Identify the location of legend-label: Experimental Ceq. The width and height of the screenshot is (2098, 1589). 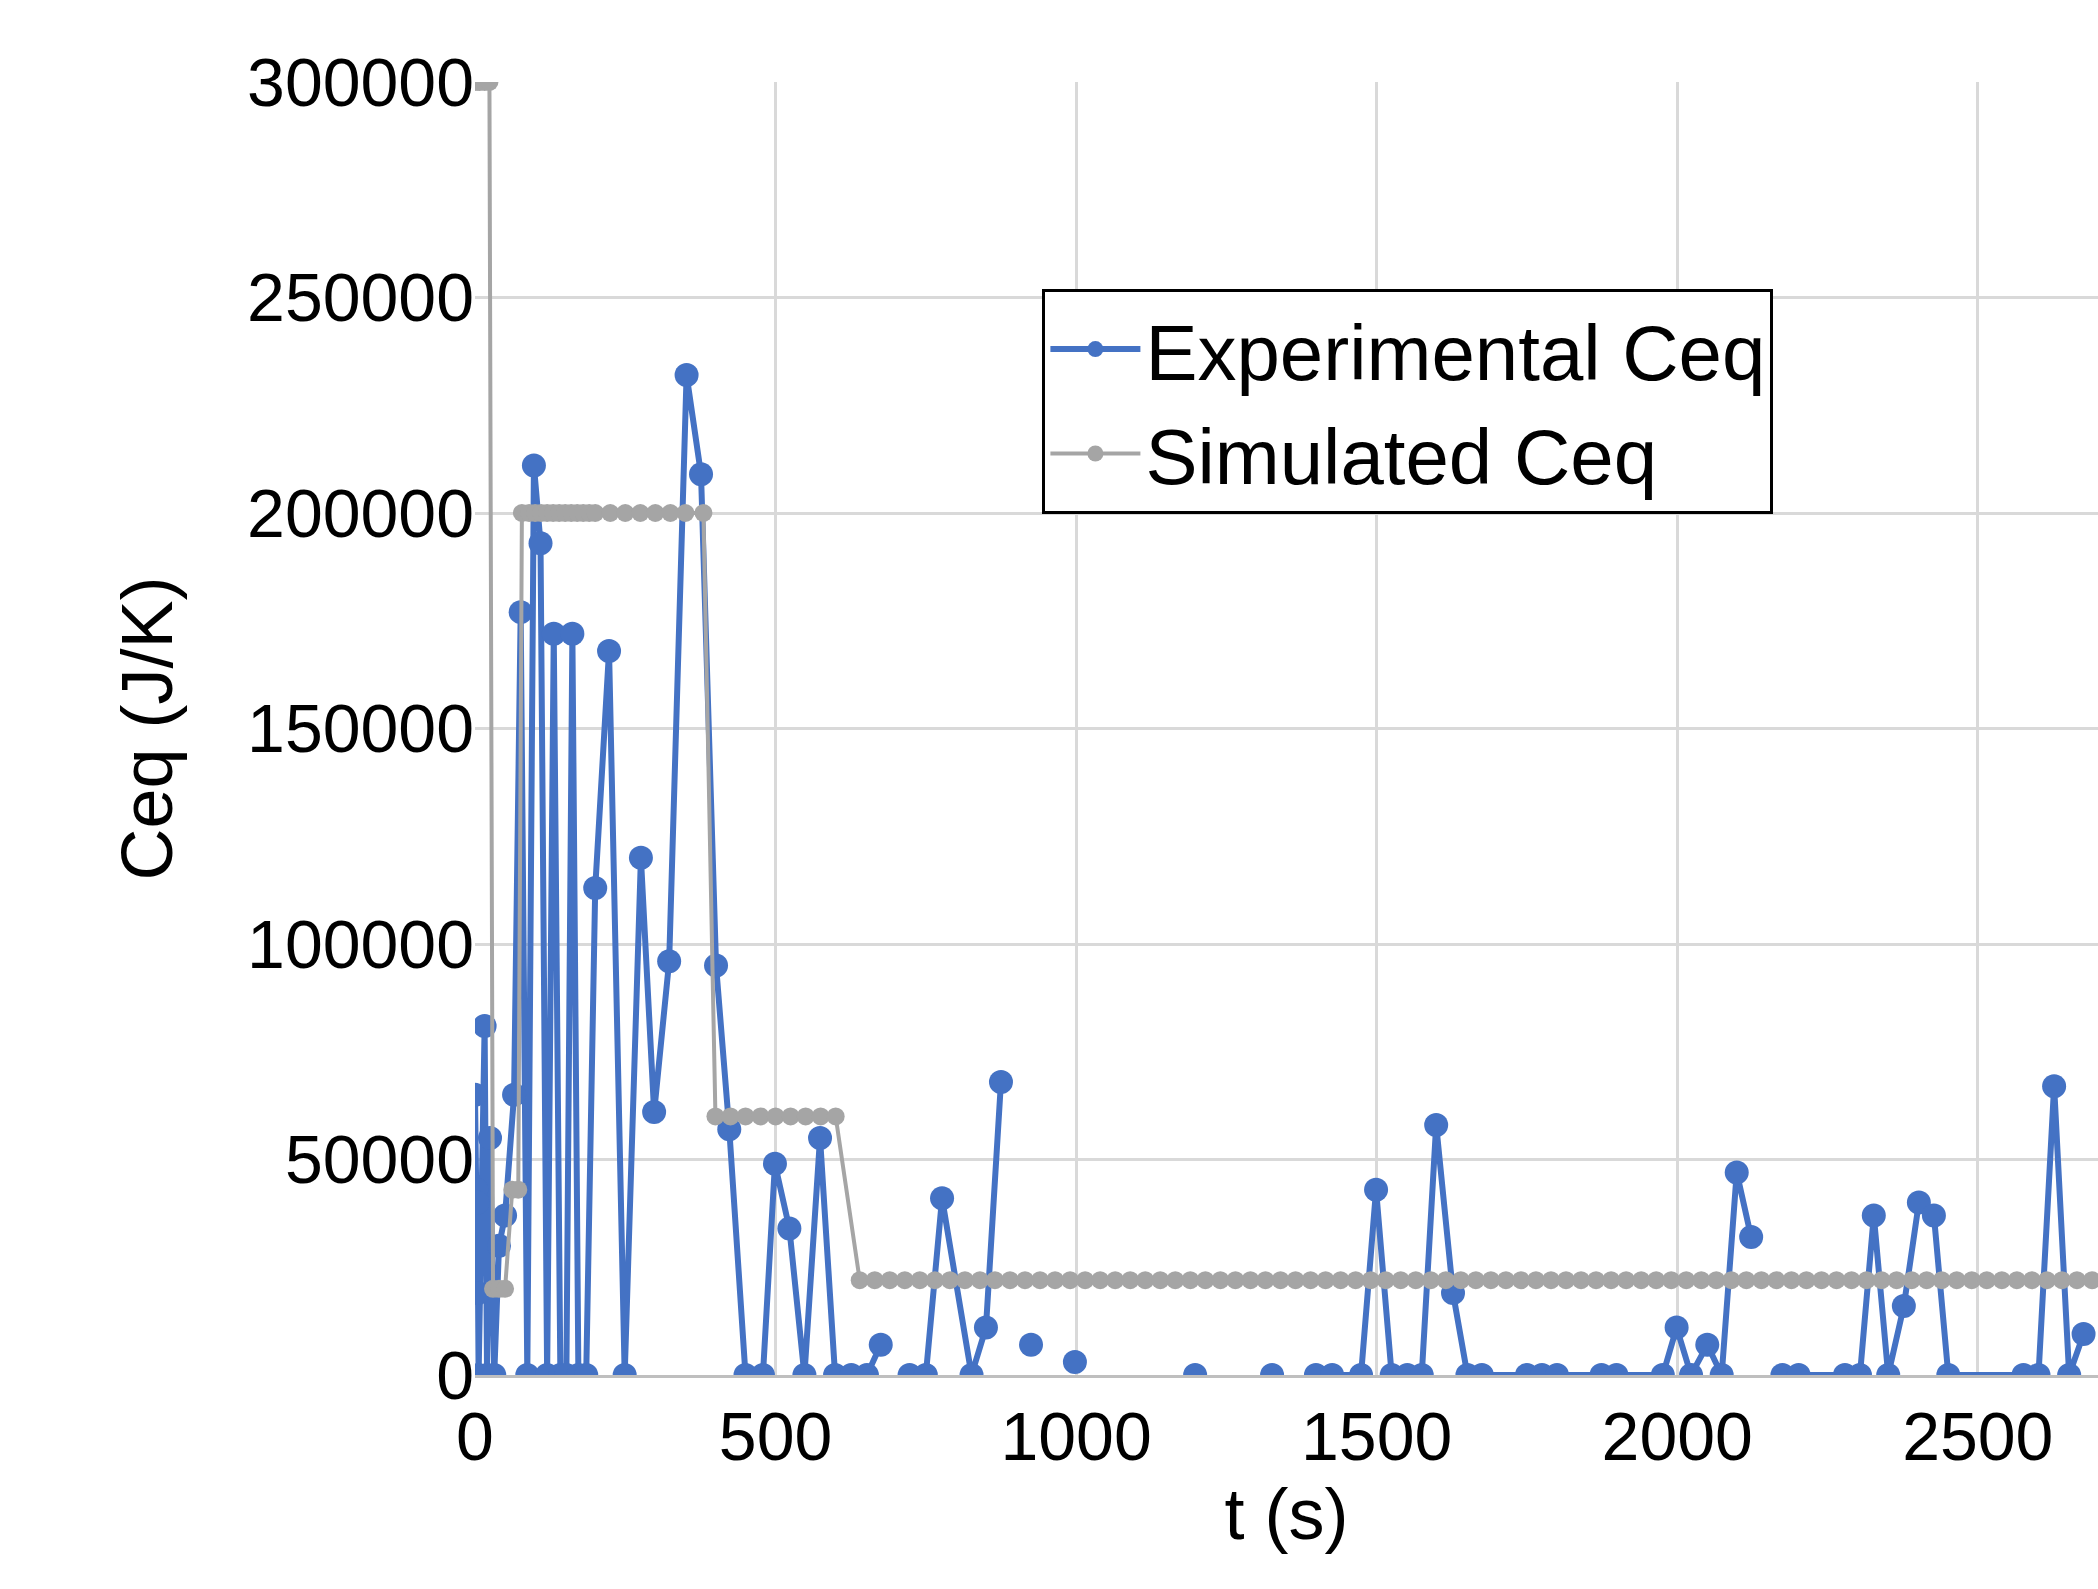
(1455, 352).